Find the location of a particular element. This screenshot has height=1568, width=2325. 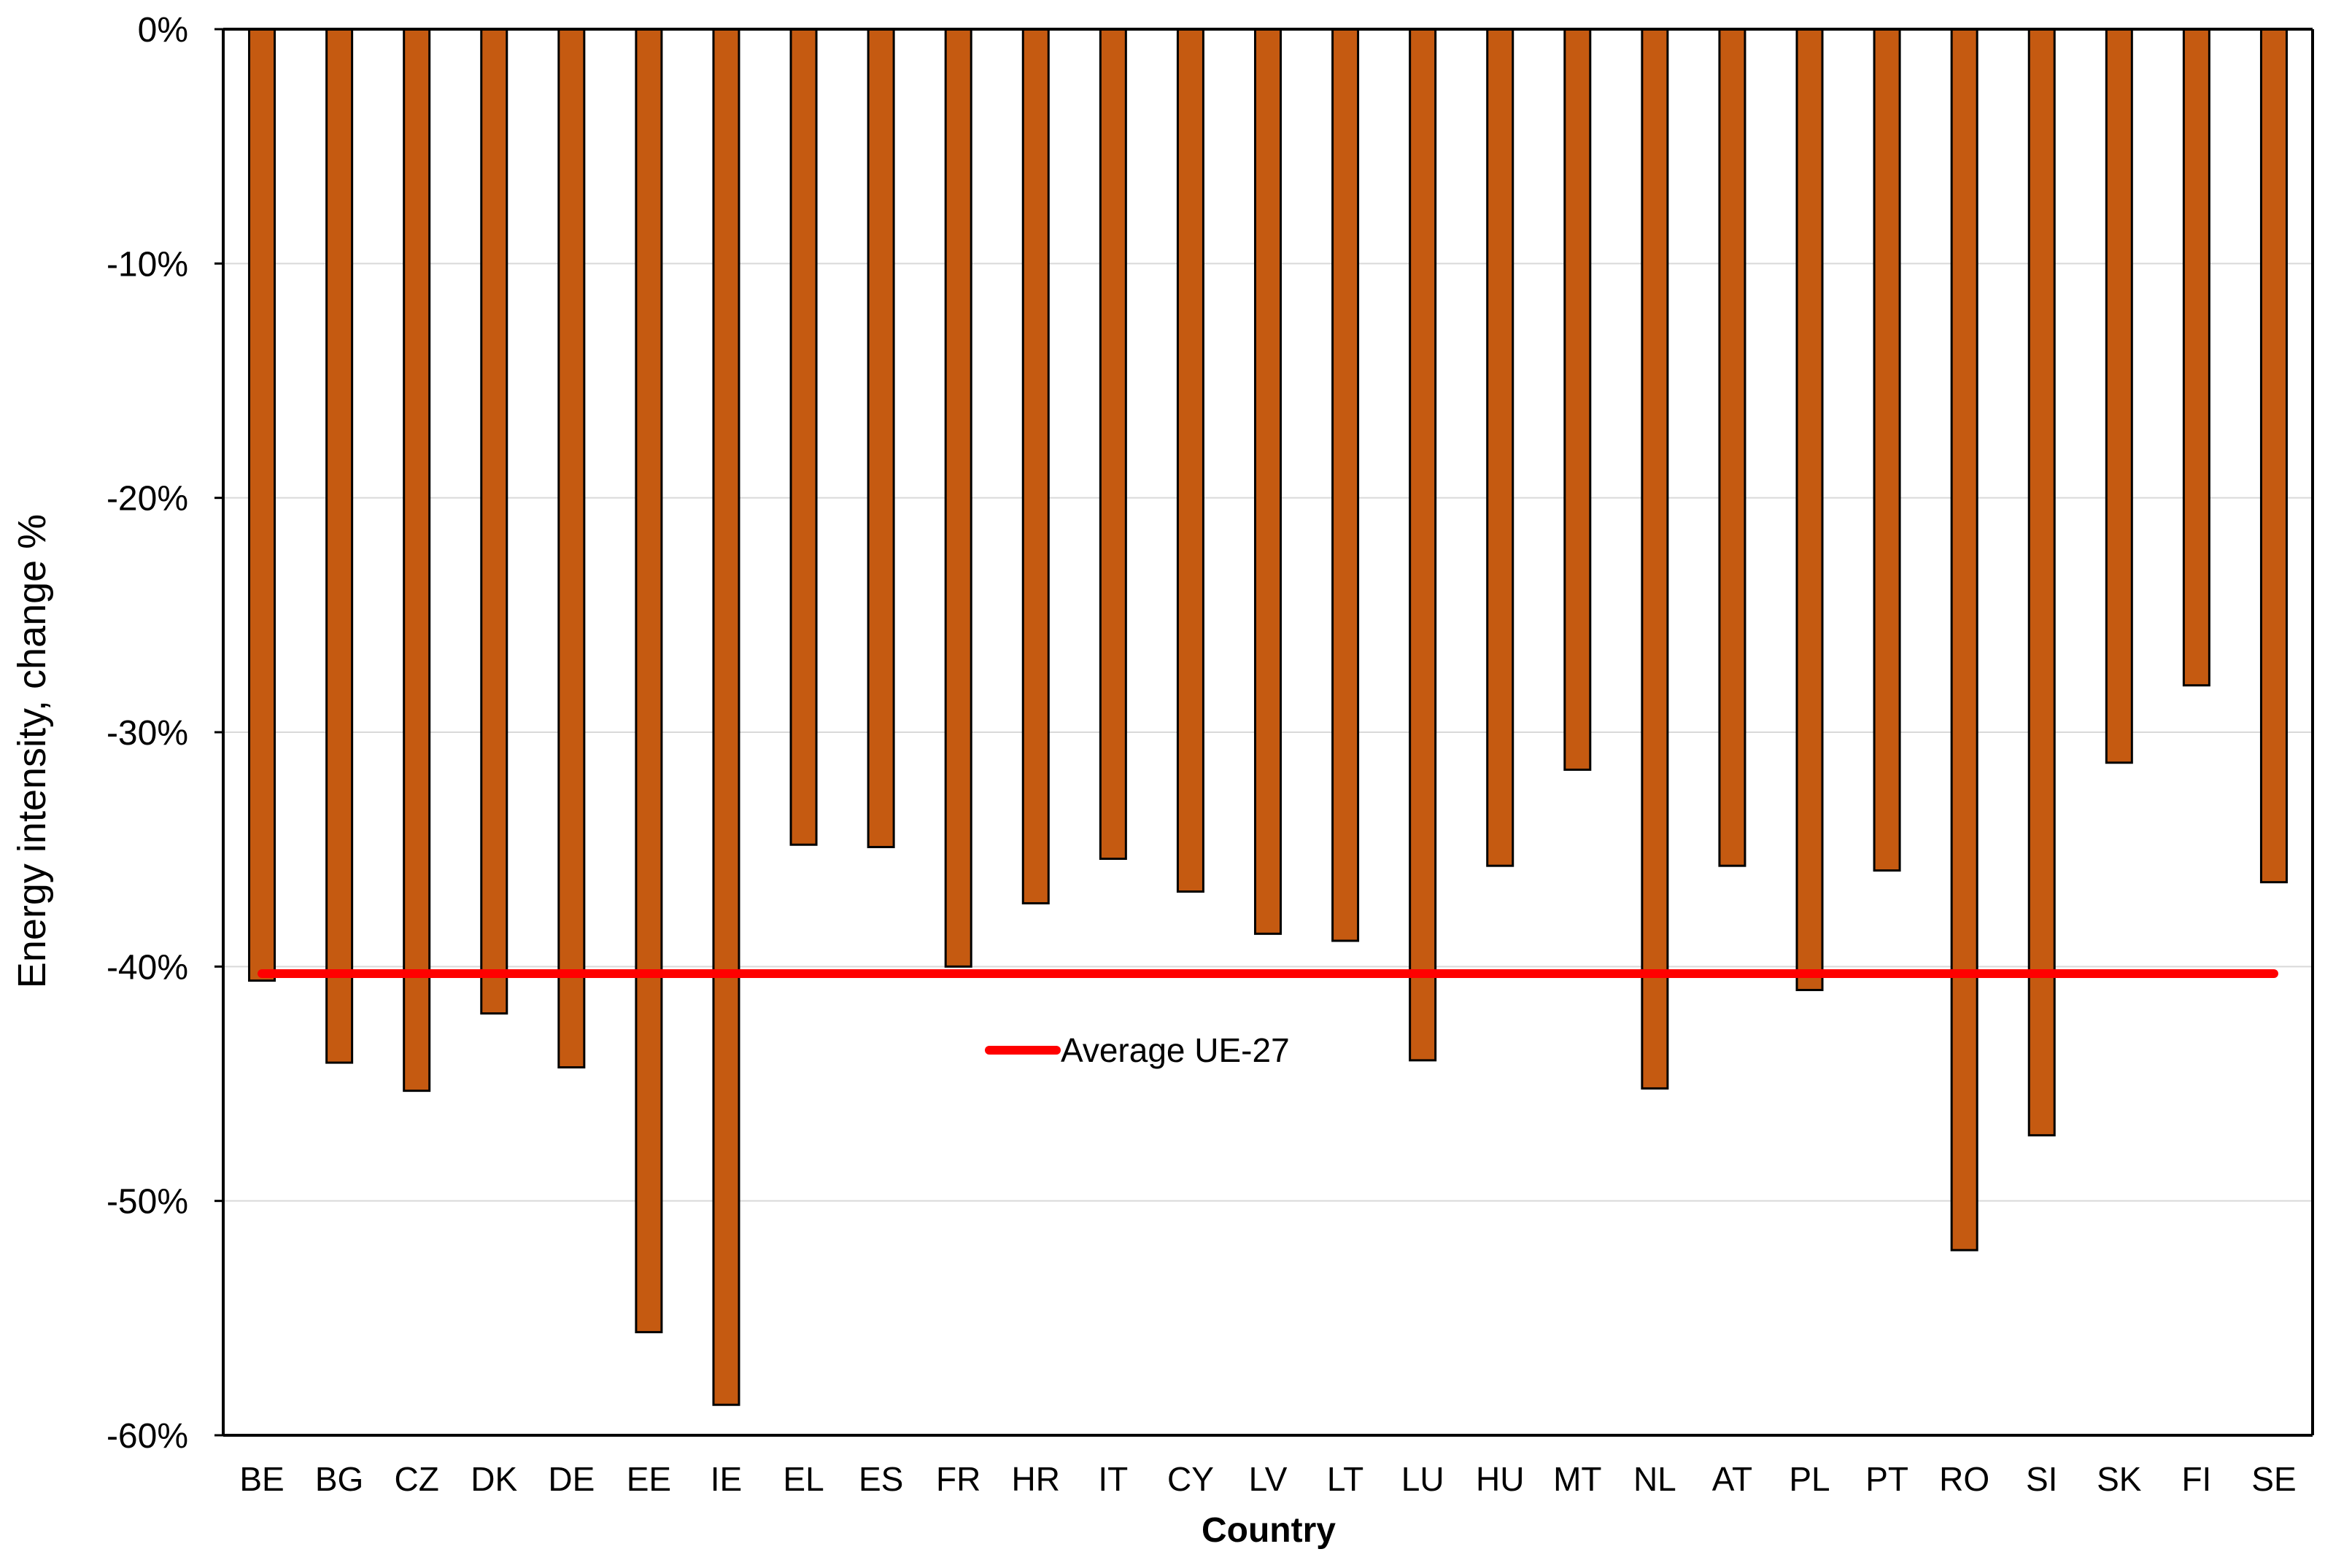

bar-be is located at coordinates (262, 505).